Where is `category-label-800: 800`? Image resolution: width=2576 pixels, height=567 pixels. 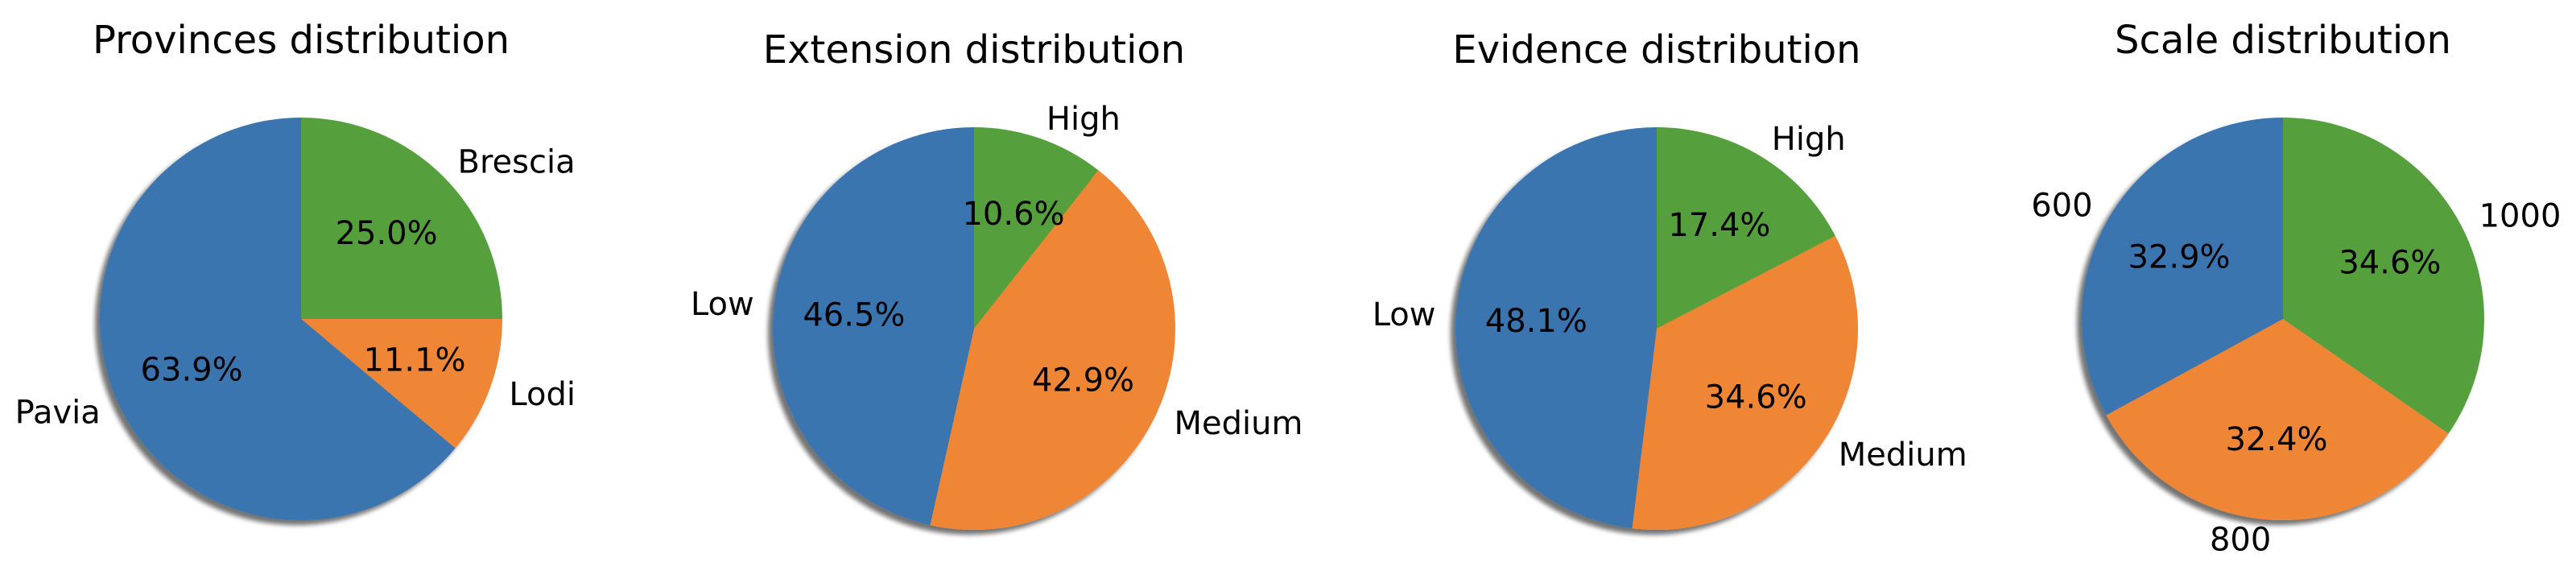 category-label-800: 800 is located at coordinates (2240, 540).